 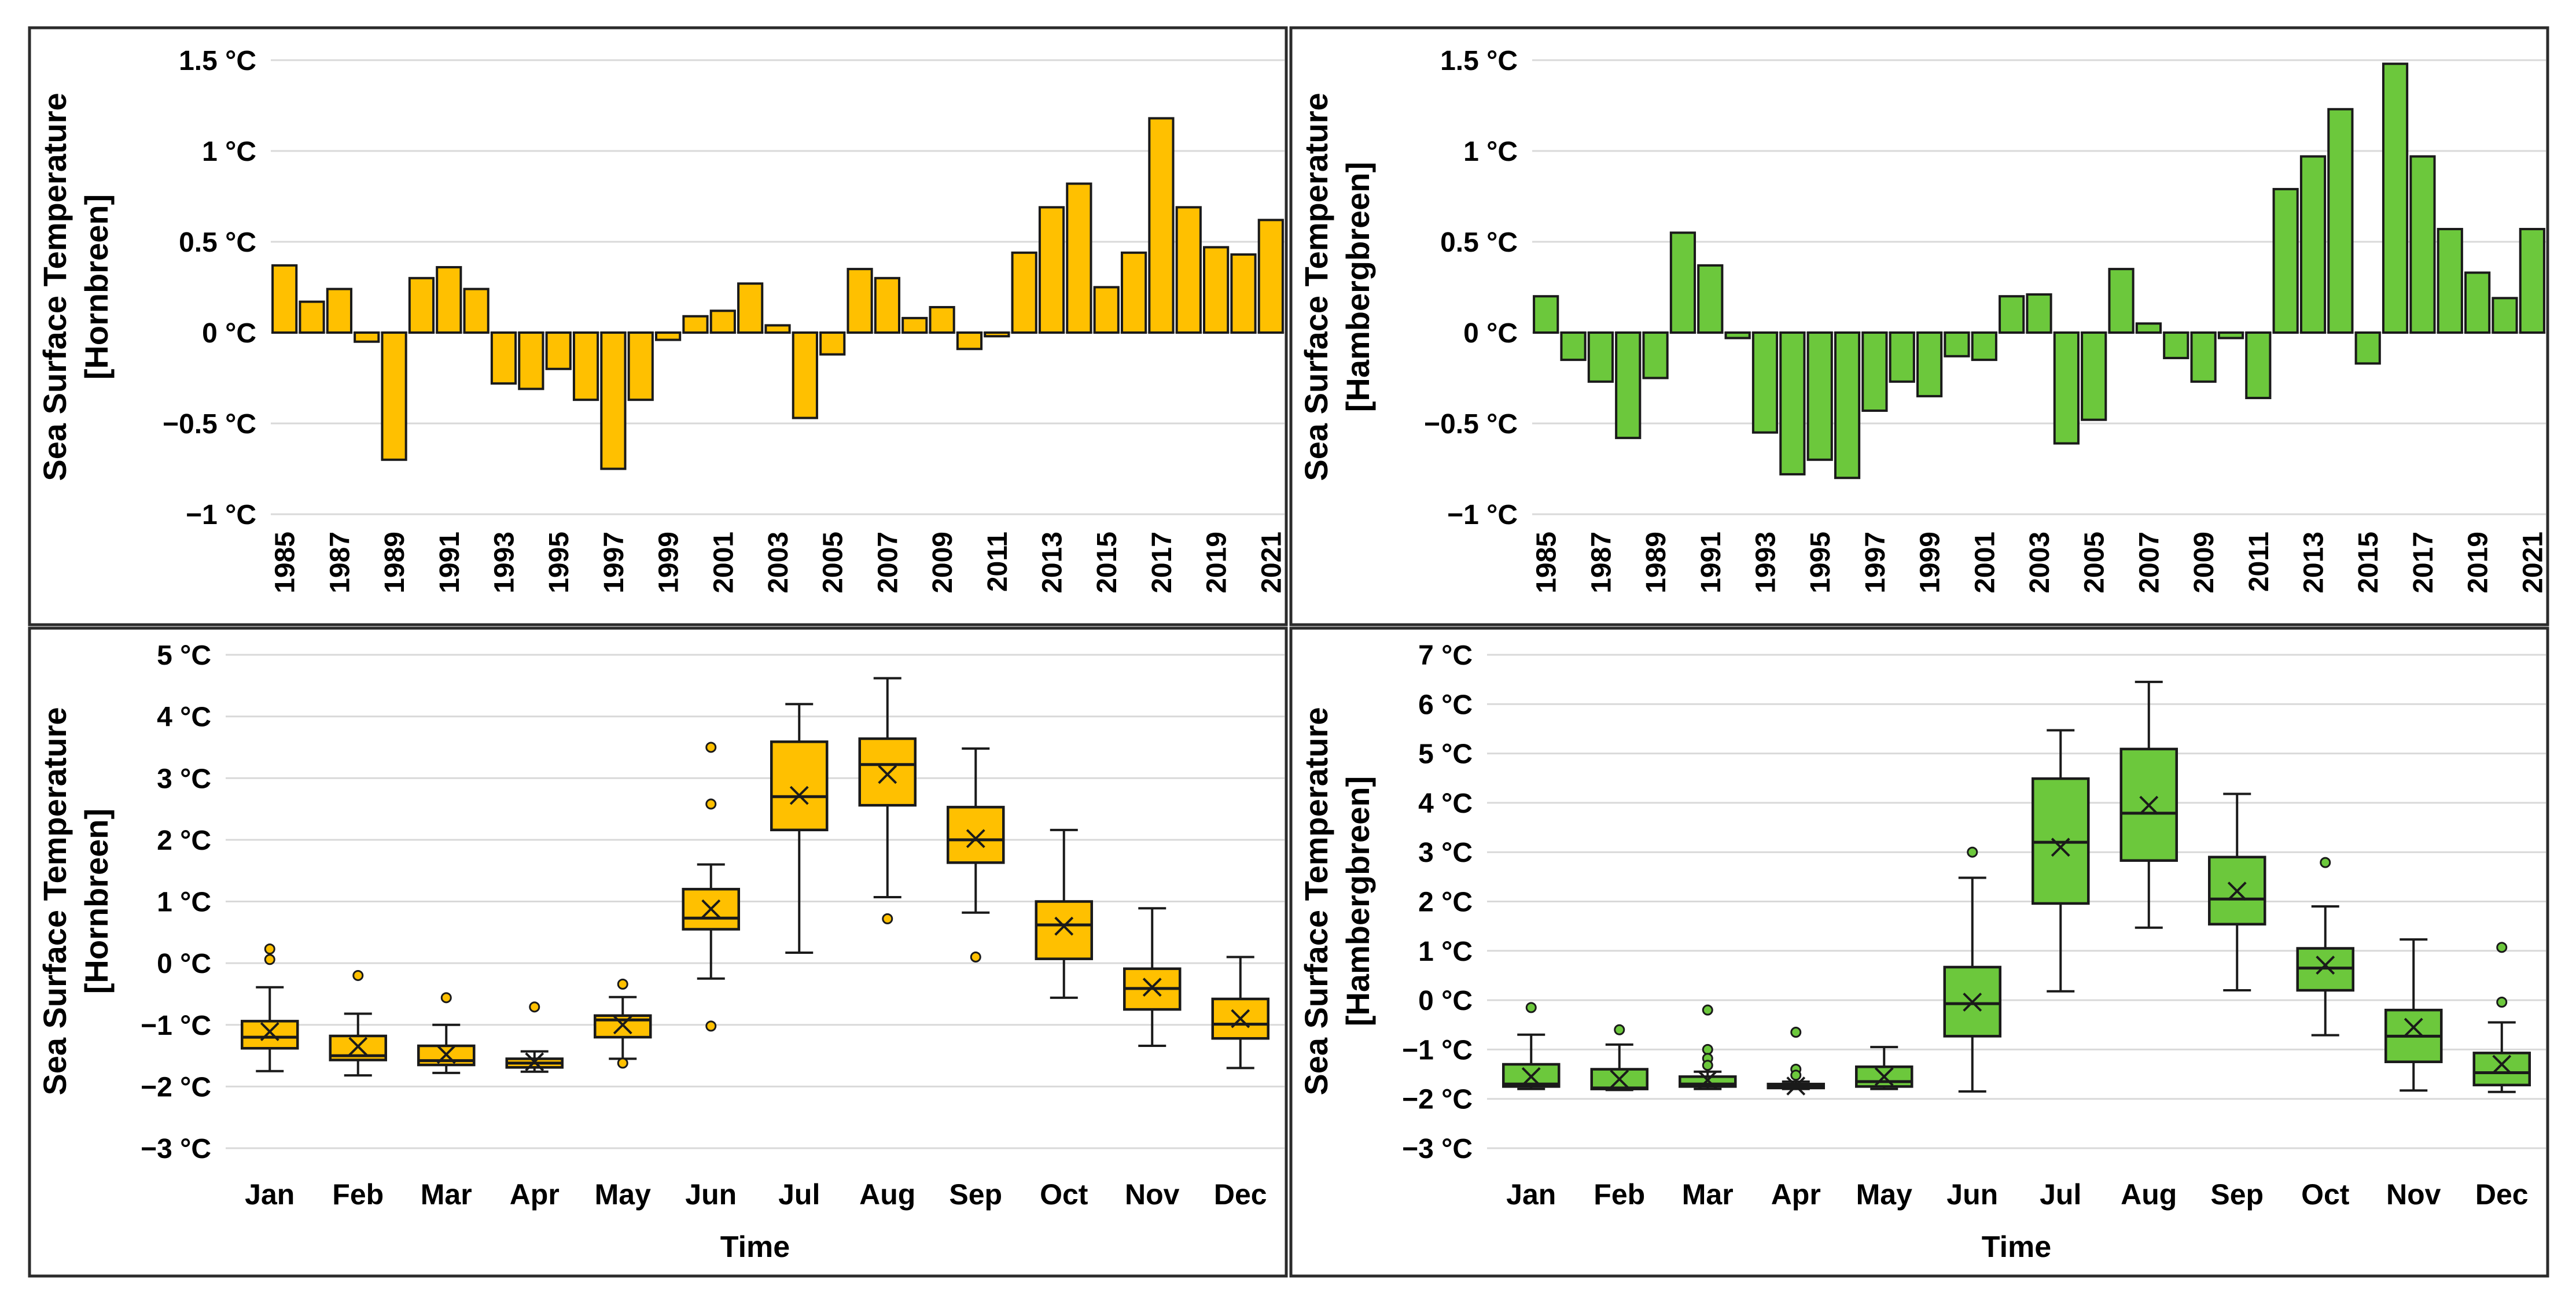 What do you see at coordinates (711, 887) in the screenshot?
I see `box-Jun` at bounding box center [711, 887].